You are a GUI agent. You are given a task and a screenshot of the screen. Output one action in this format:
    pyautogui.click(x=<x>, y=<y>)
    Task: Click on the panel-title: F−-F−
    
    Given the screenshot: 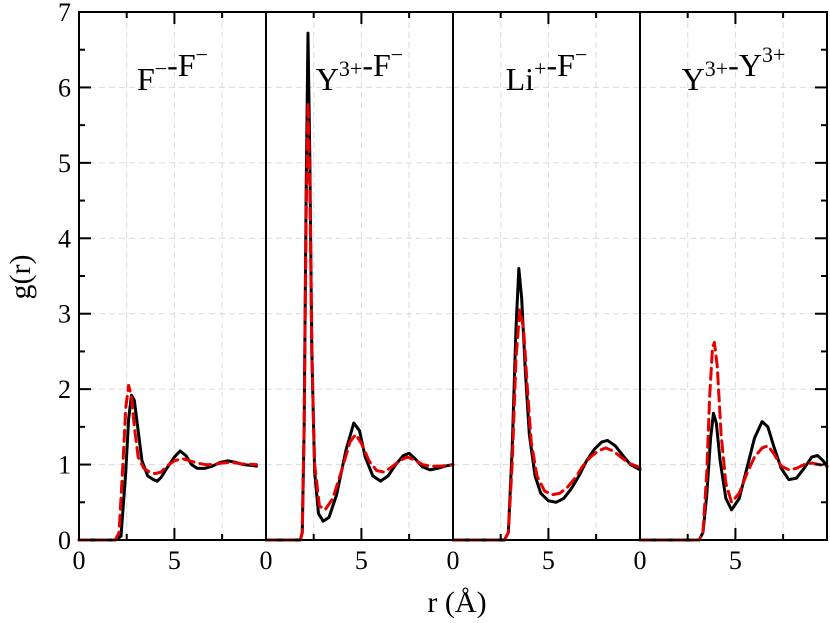 What is the action you would take?
    pyautogui.click(x=172, y=69)
    